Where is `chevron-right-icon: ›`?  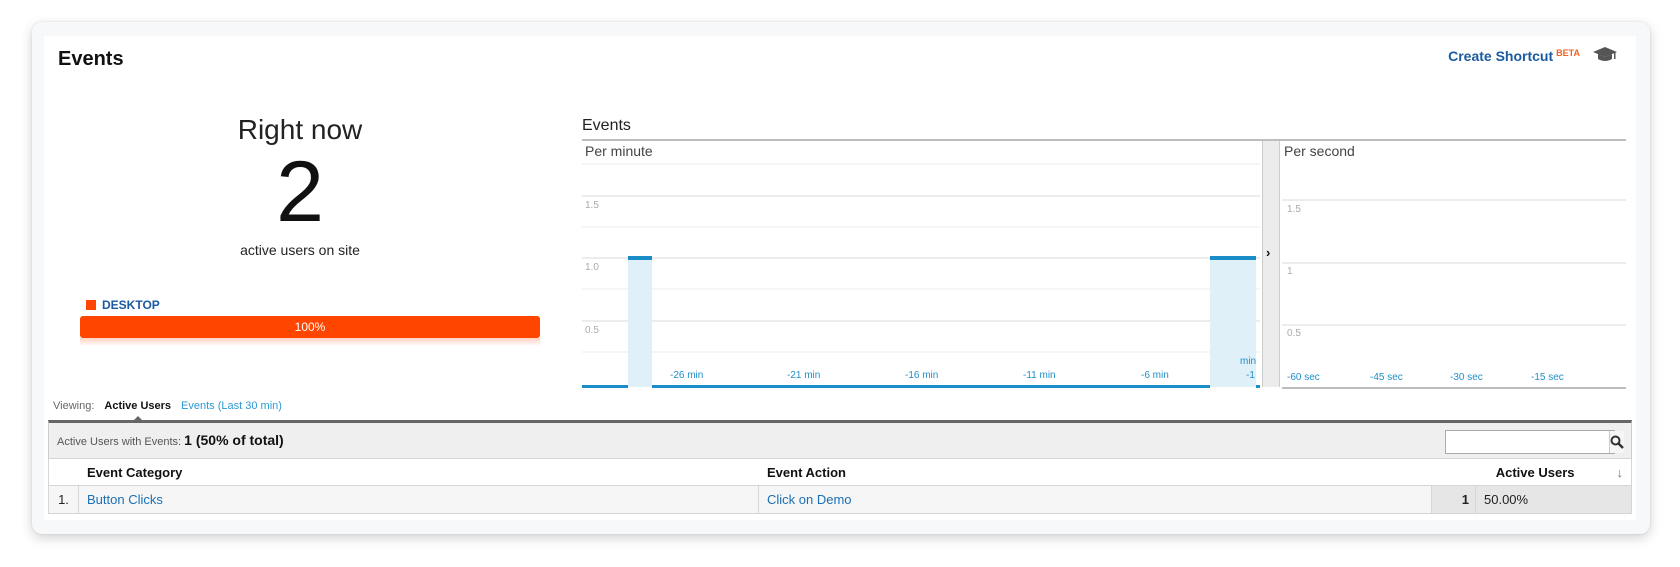 chevron-right-icon: › is located at coordinates (1268, 252).